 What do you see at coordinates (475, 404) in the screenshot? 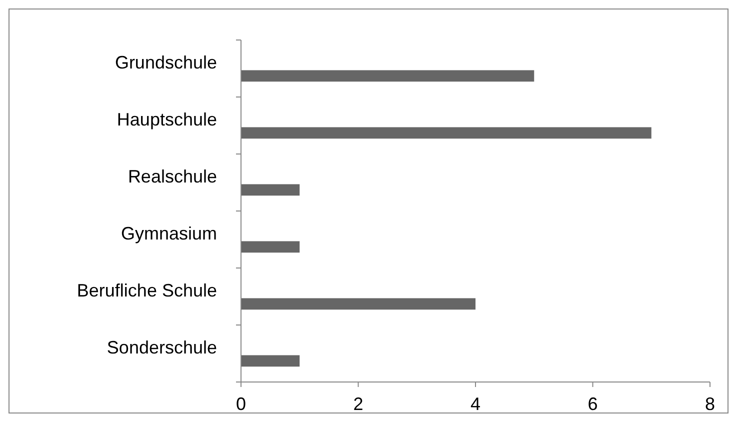
I see `x-tick-label: 4` at bounding box center [475, 404].